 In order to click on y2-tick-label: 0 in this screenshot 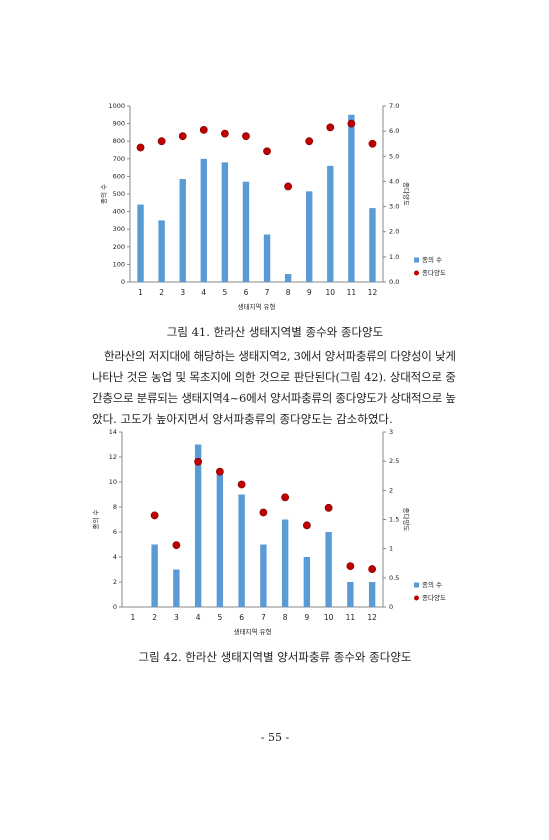, I will do `click(391, 607)`.